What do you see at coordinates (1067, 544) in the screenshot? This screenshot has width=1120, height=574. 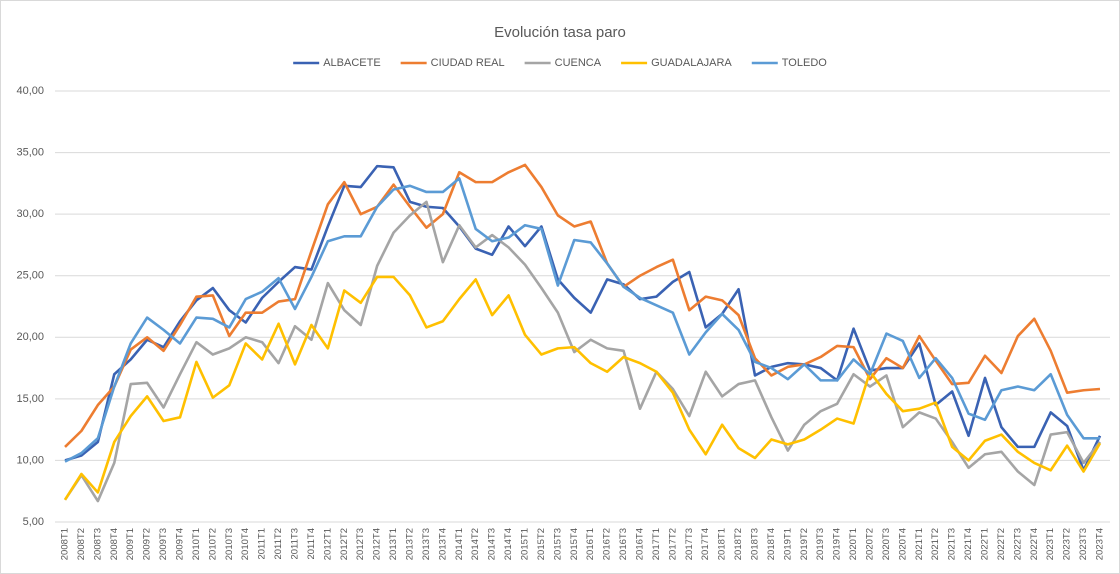 I see `x-tick-label: 2023T2` at bounding box center [1067, 544].